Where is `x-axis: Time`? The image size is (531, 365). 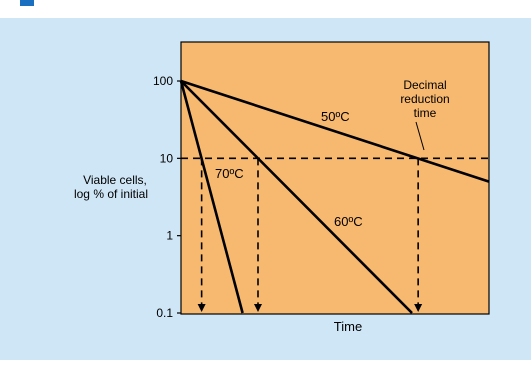 x-axis: Time is located at coordinates (348, 326).